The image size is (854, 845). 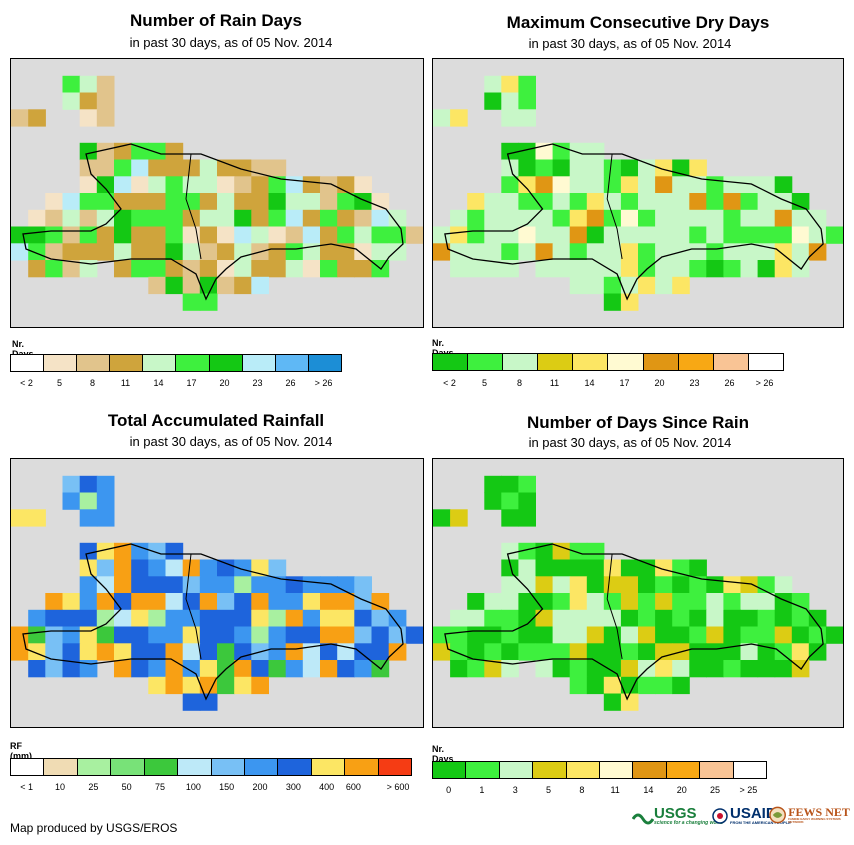 What do you see at coordinates (515, 790) in the screenshot?
I see `legend-tick-label: 3` at bounding box center [515, 790].